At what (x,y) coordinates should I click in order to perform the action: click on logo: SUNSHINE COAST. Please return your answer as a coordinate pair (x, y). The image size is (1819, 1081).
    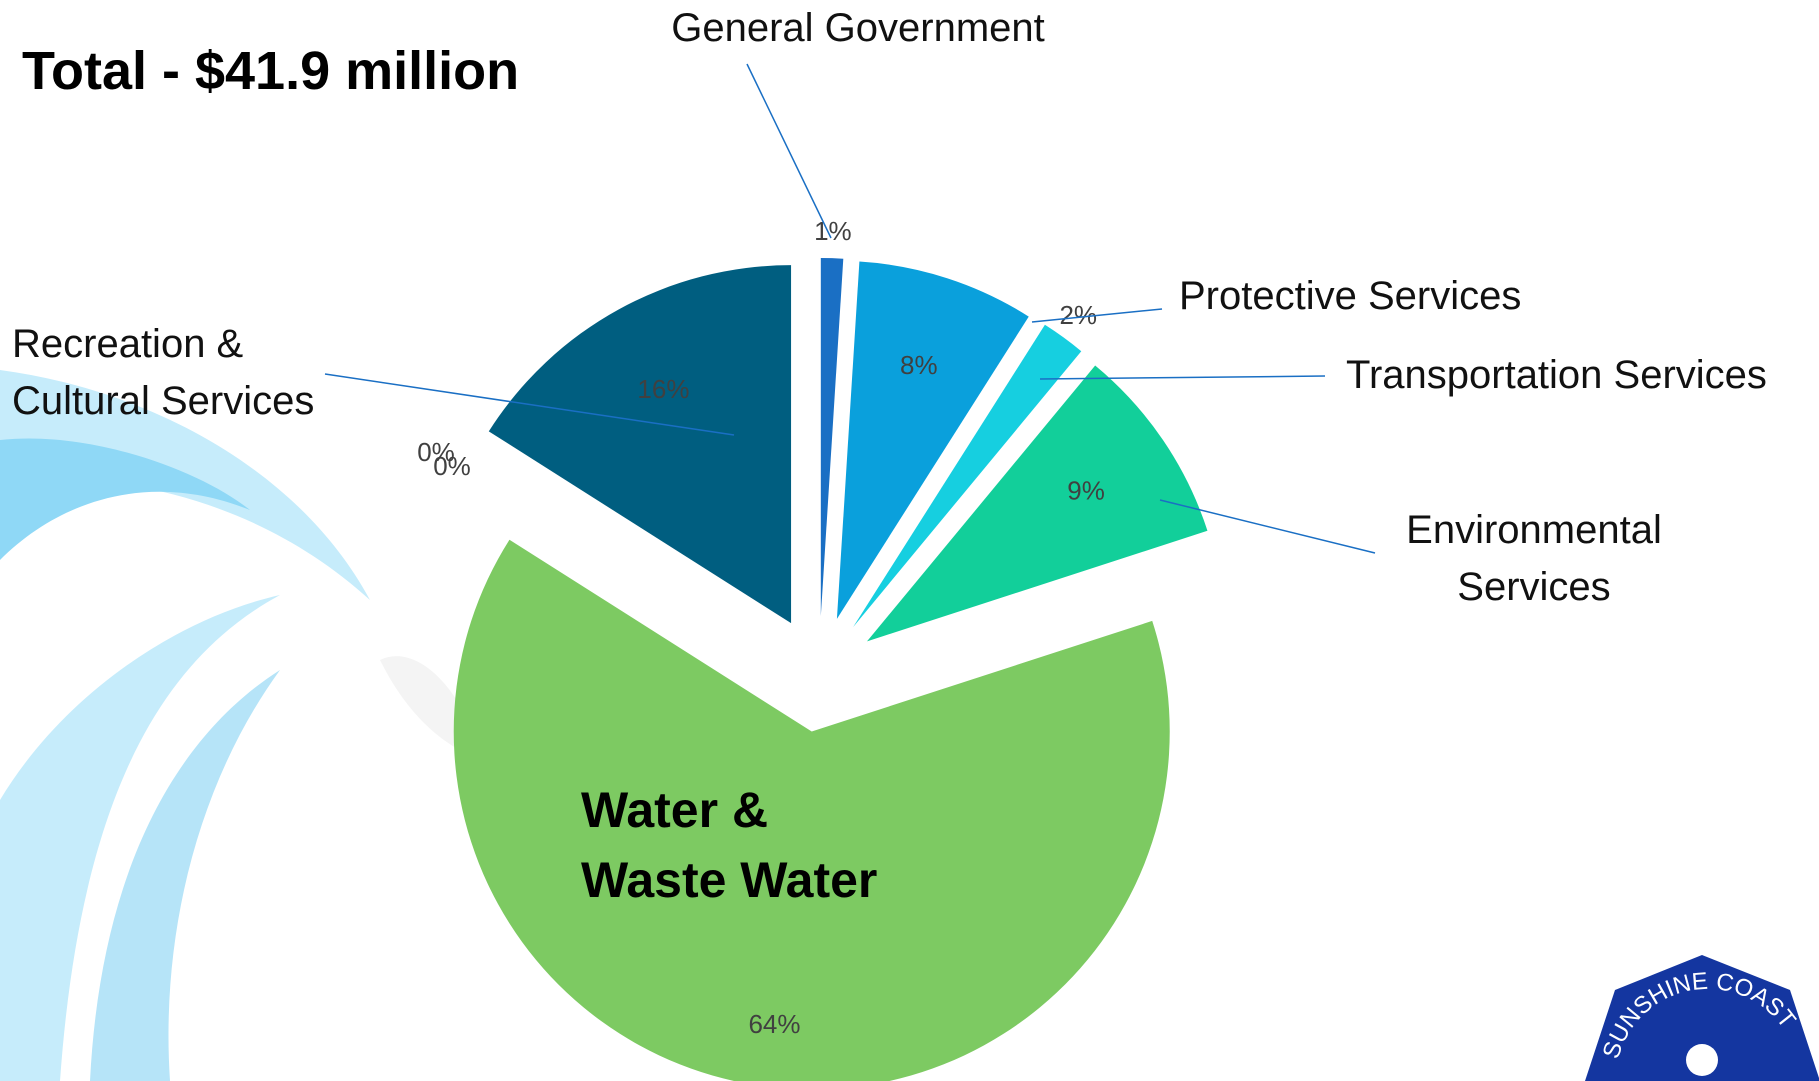
    Looking at the image, I should click on (1702, 1018).